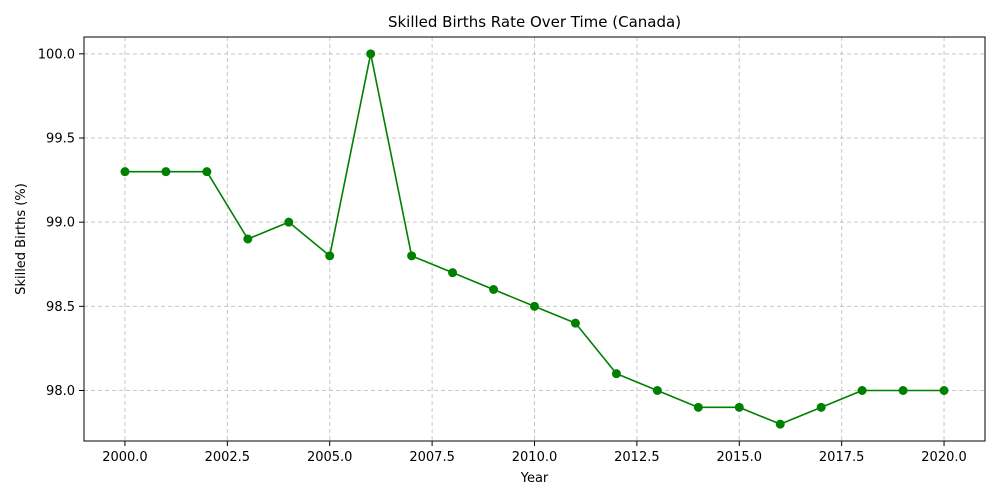  Describe the element at coordinates (637, 457) in the screenshot. I see `x-tick-label: 2012.5` at that location.